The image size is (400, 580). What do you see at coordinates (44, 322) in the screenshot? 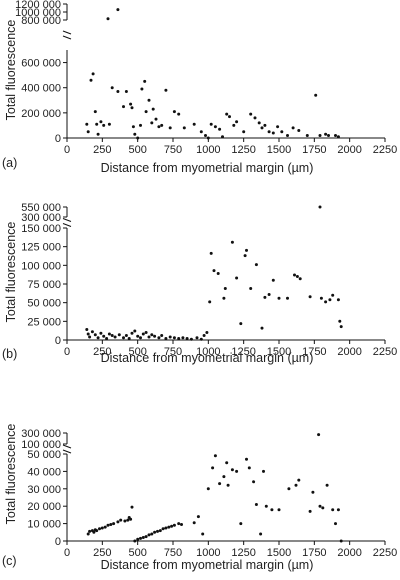
I see `y-tick-label-b: 25 000` at bounding box center [44, 322].